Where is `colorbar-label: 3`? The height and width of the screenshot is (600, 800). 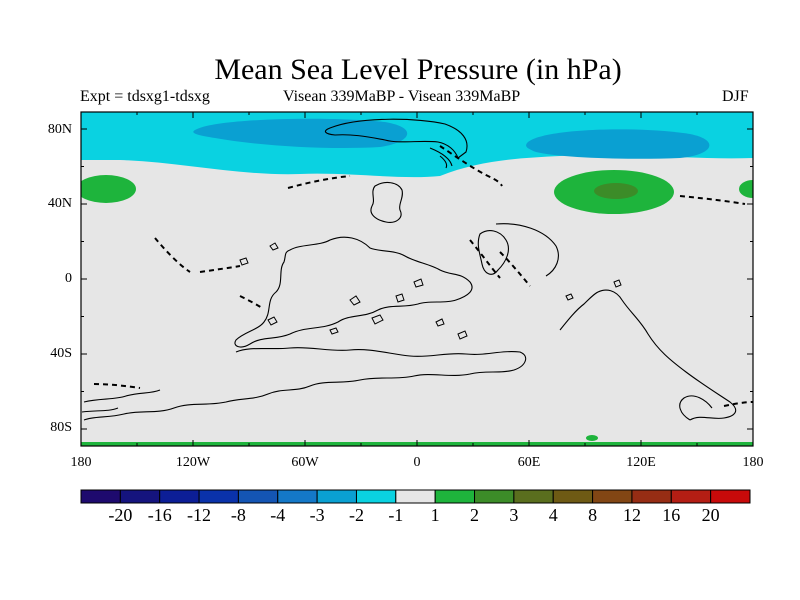 colorbar-label: 3 is located at coordinates (514, 515).